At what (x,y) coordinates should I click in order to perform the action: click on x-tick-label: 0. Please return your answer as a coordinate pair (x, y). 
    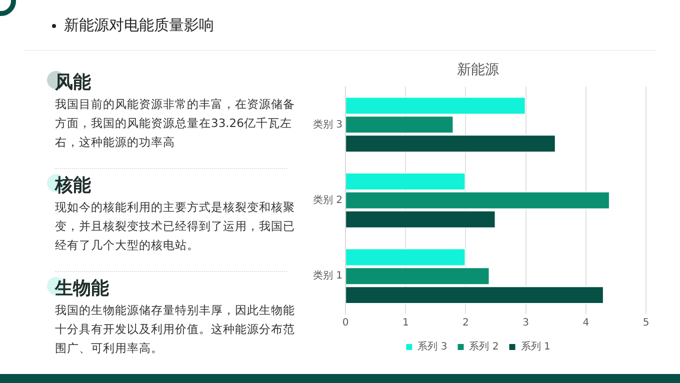
    Looking at the image, I should click on (345, 323).